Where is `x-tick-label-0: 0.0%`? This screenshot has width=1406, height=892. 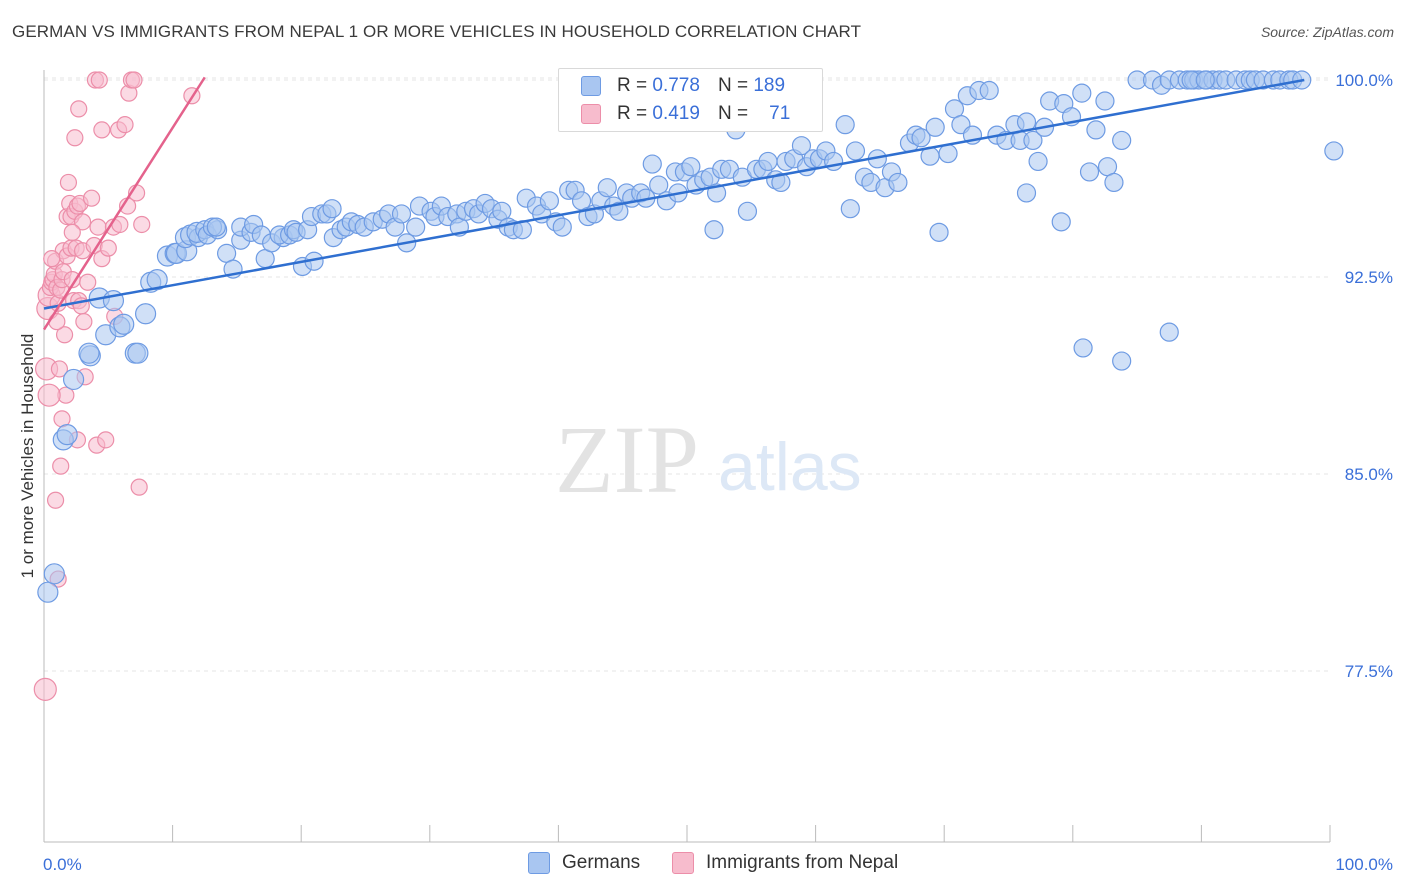 x-tick-label-0: 0.0% is located at coordinates (62, 864).